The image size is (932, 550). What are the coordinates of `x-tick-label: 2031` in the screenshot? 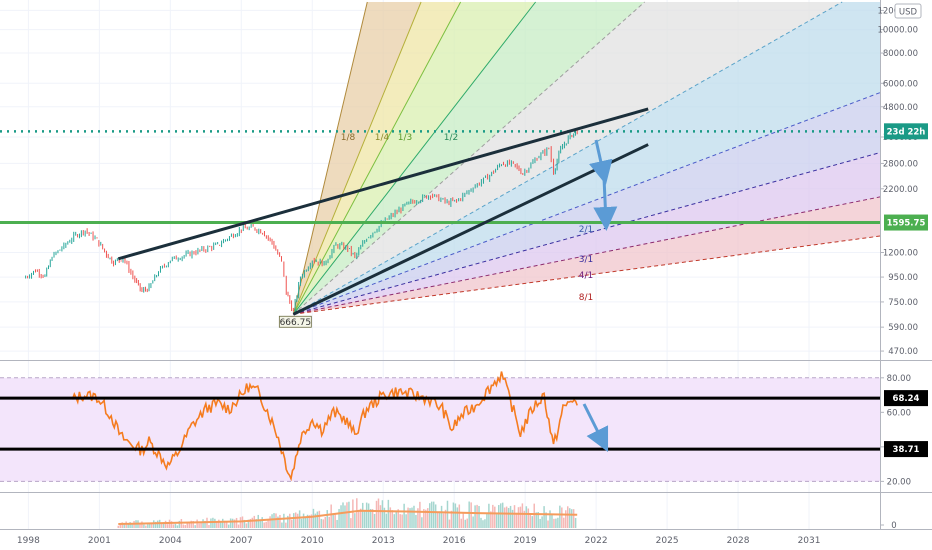 It's located at (809, 541).